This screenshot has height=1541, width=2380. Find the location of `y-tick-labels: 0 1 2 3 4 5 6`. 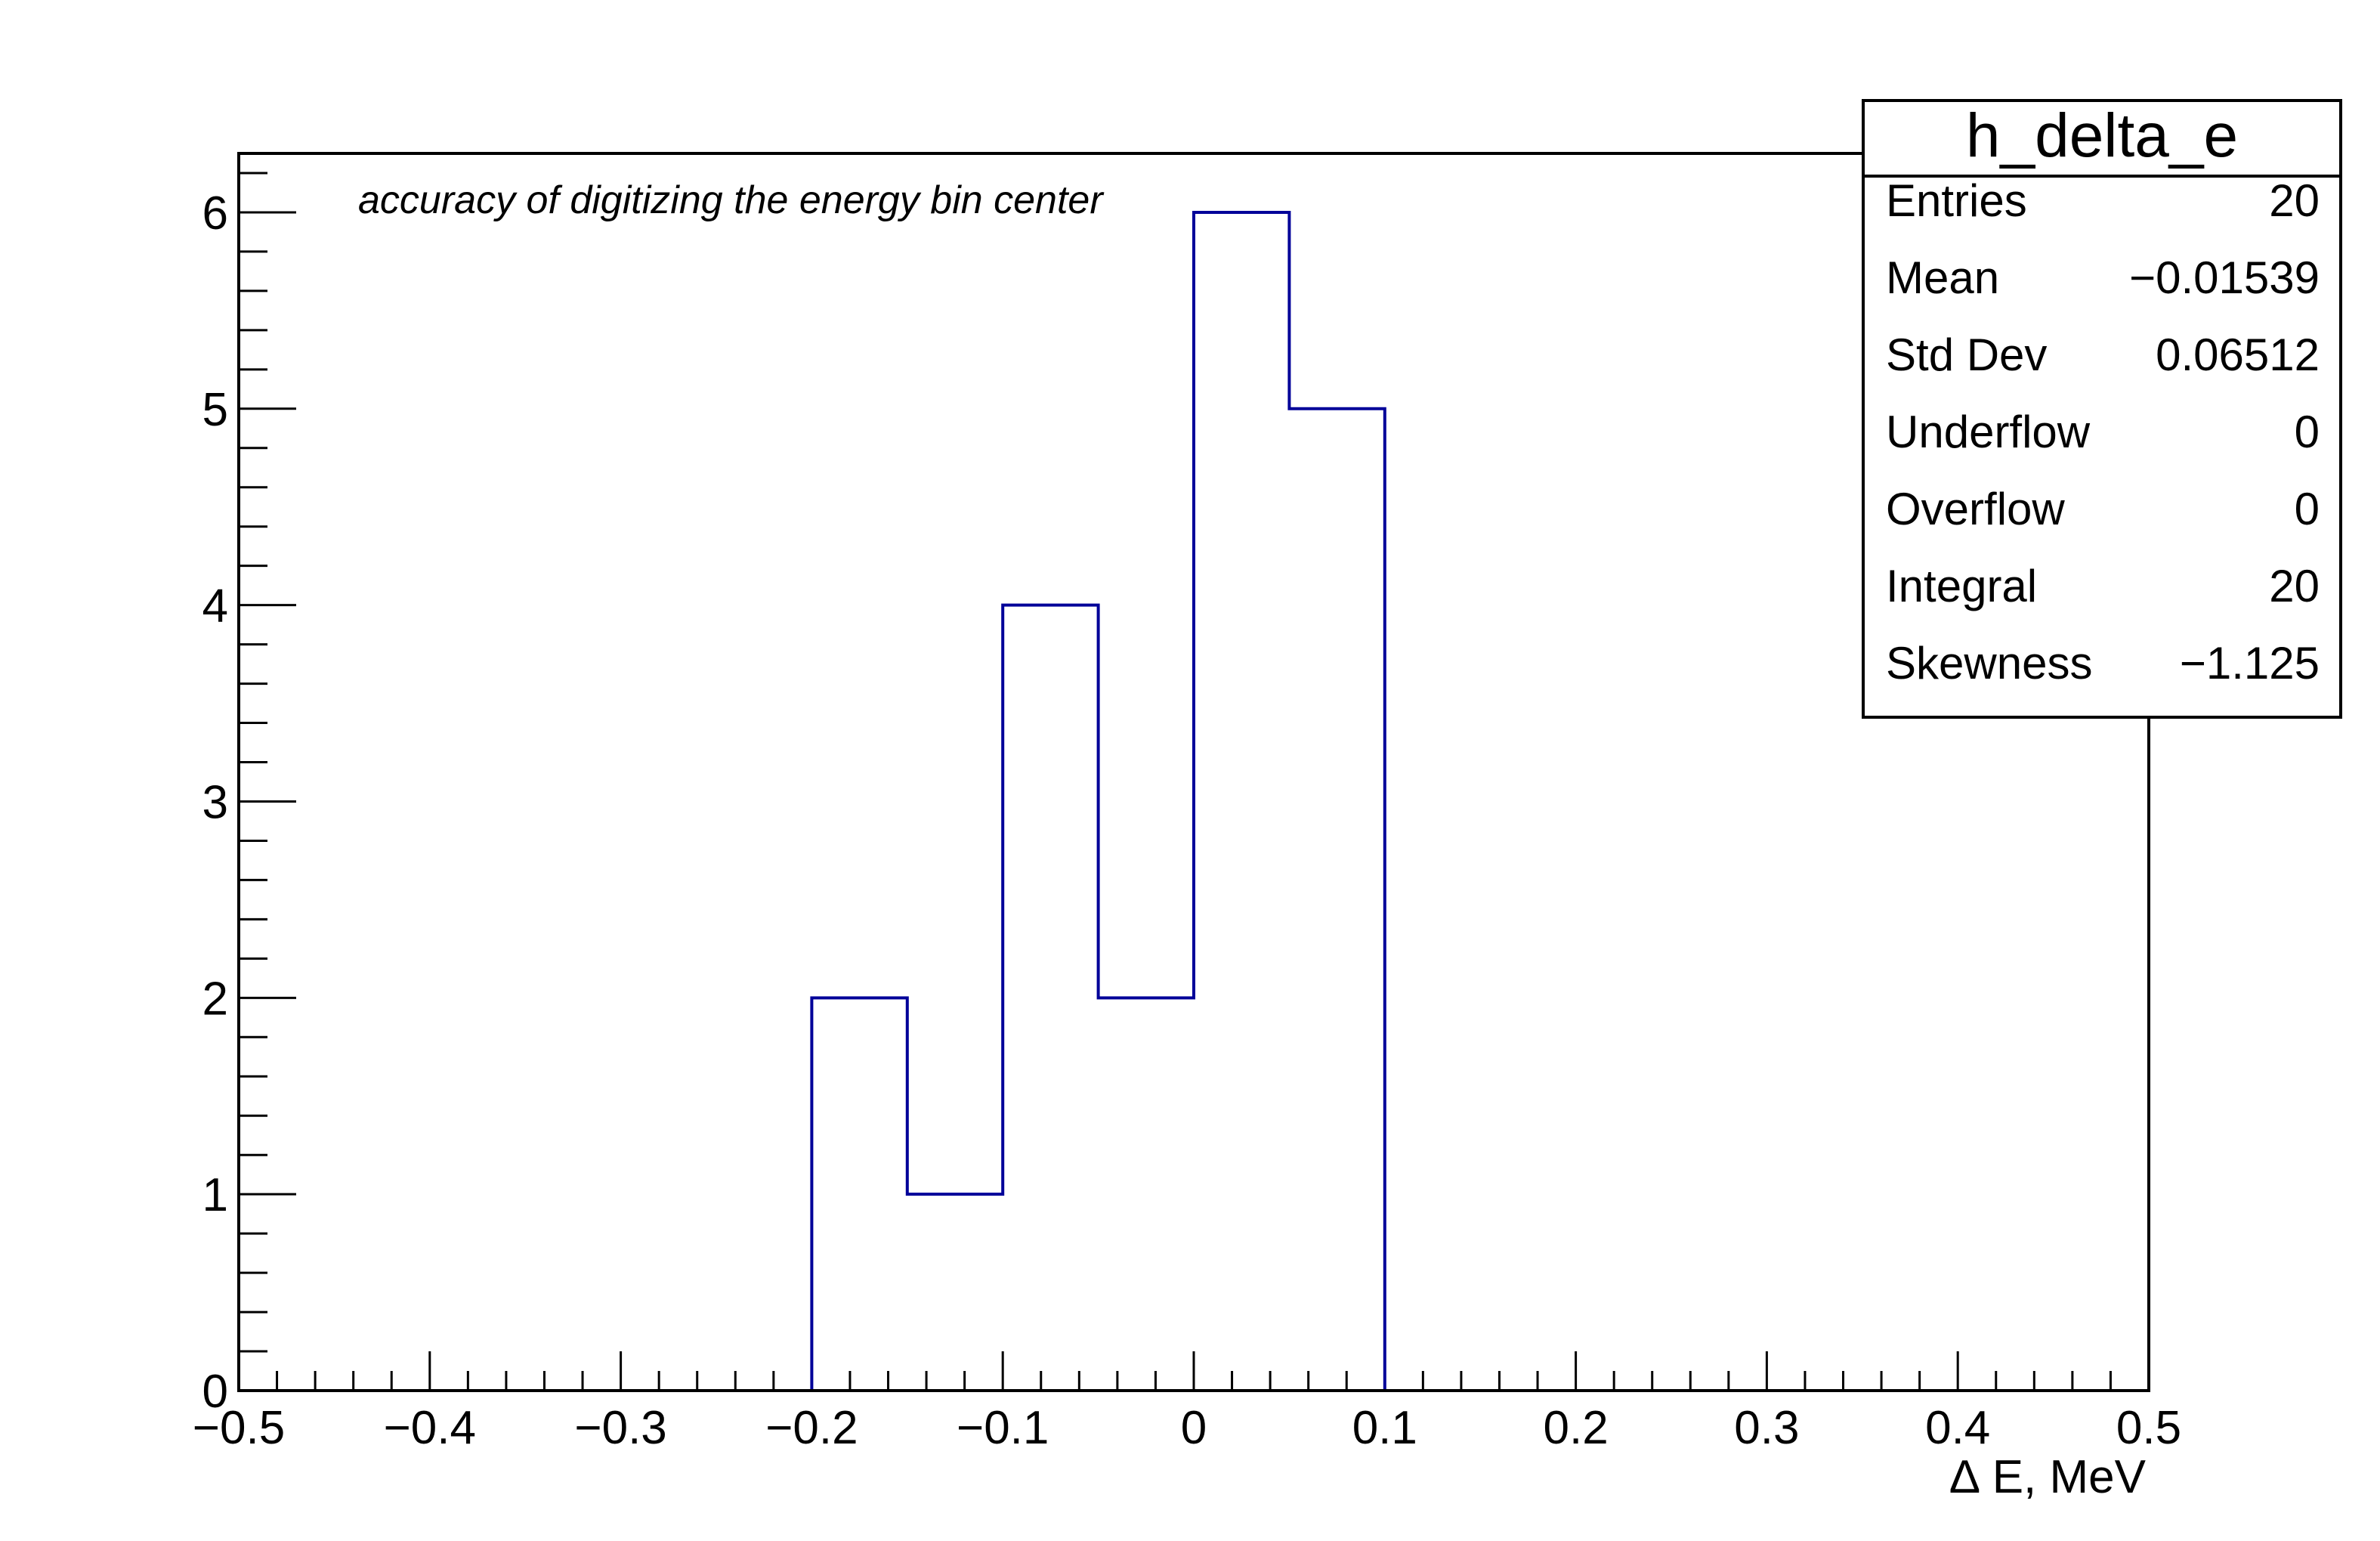

y-tick-labels: 0 1 2 3 4 5 6 is located at coordinates (215, 802).